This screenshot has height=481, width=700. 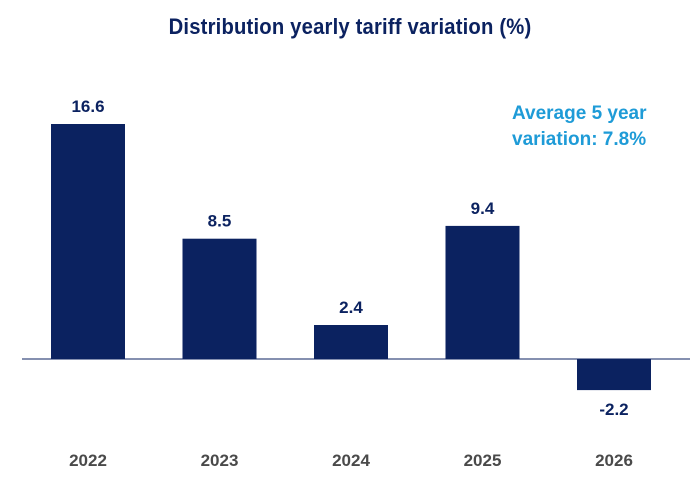 I want to click on bar-2022, so click(x=88, y=241).